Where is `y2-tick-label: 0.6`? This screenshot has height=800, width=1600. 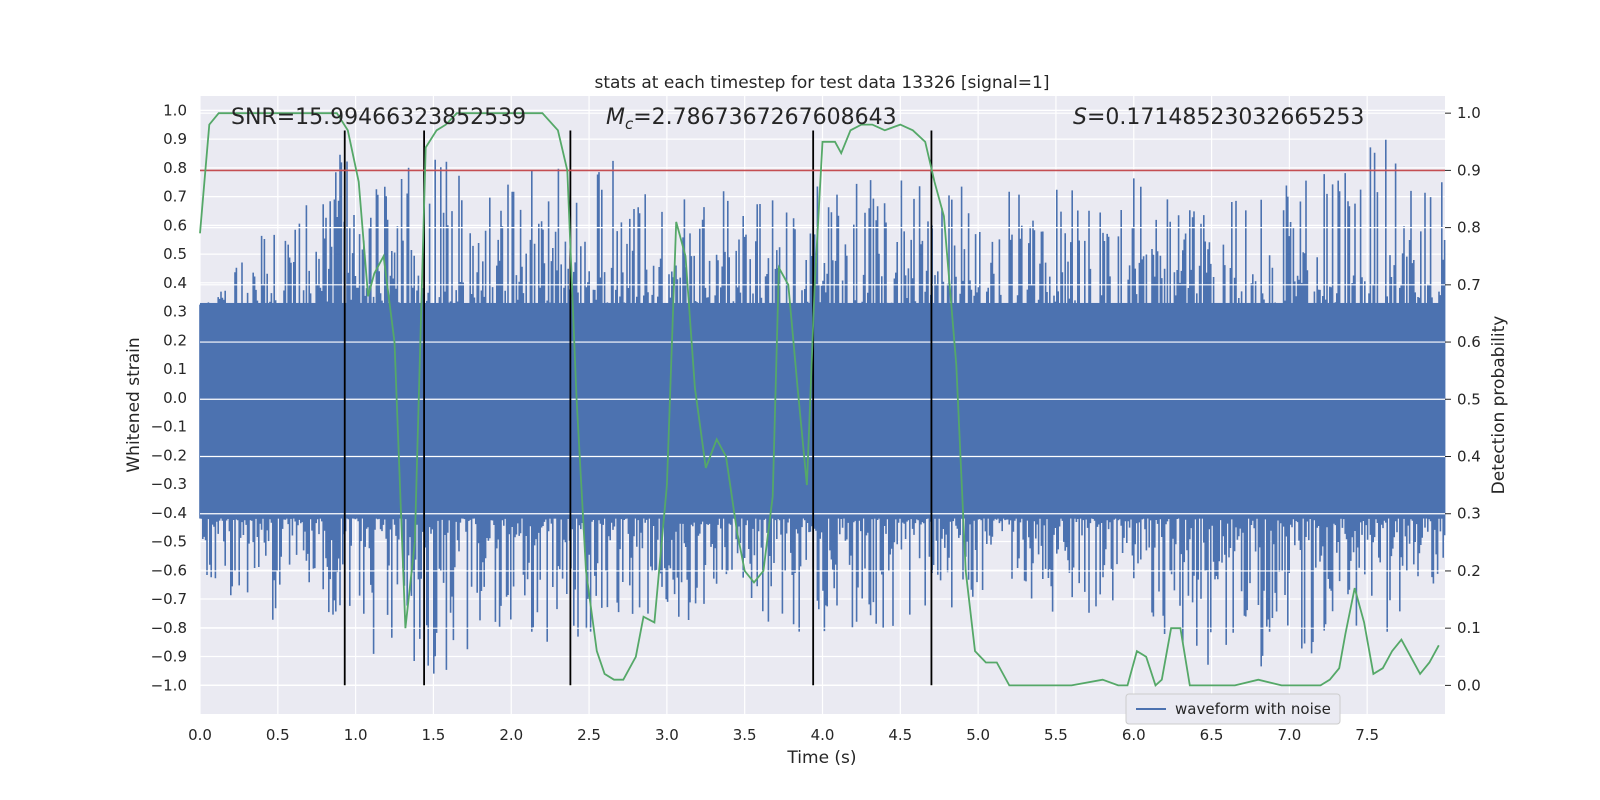 y2-tick-label: 0.6 is located at coordinates (1469, 342).